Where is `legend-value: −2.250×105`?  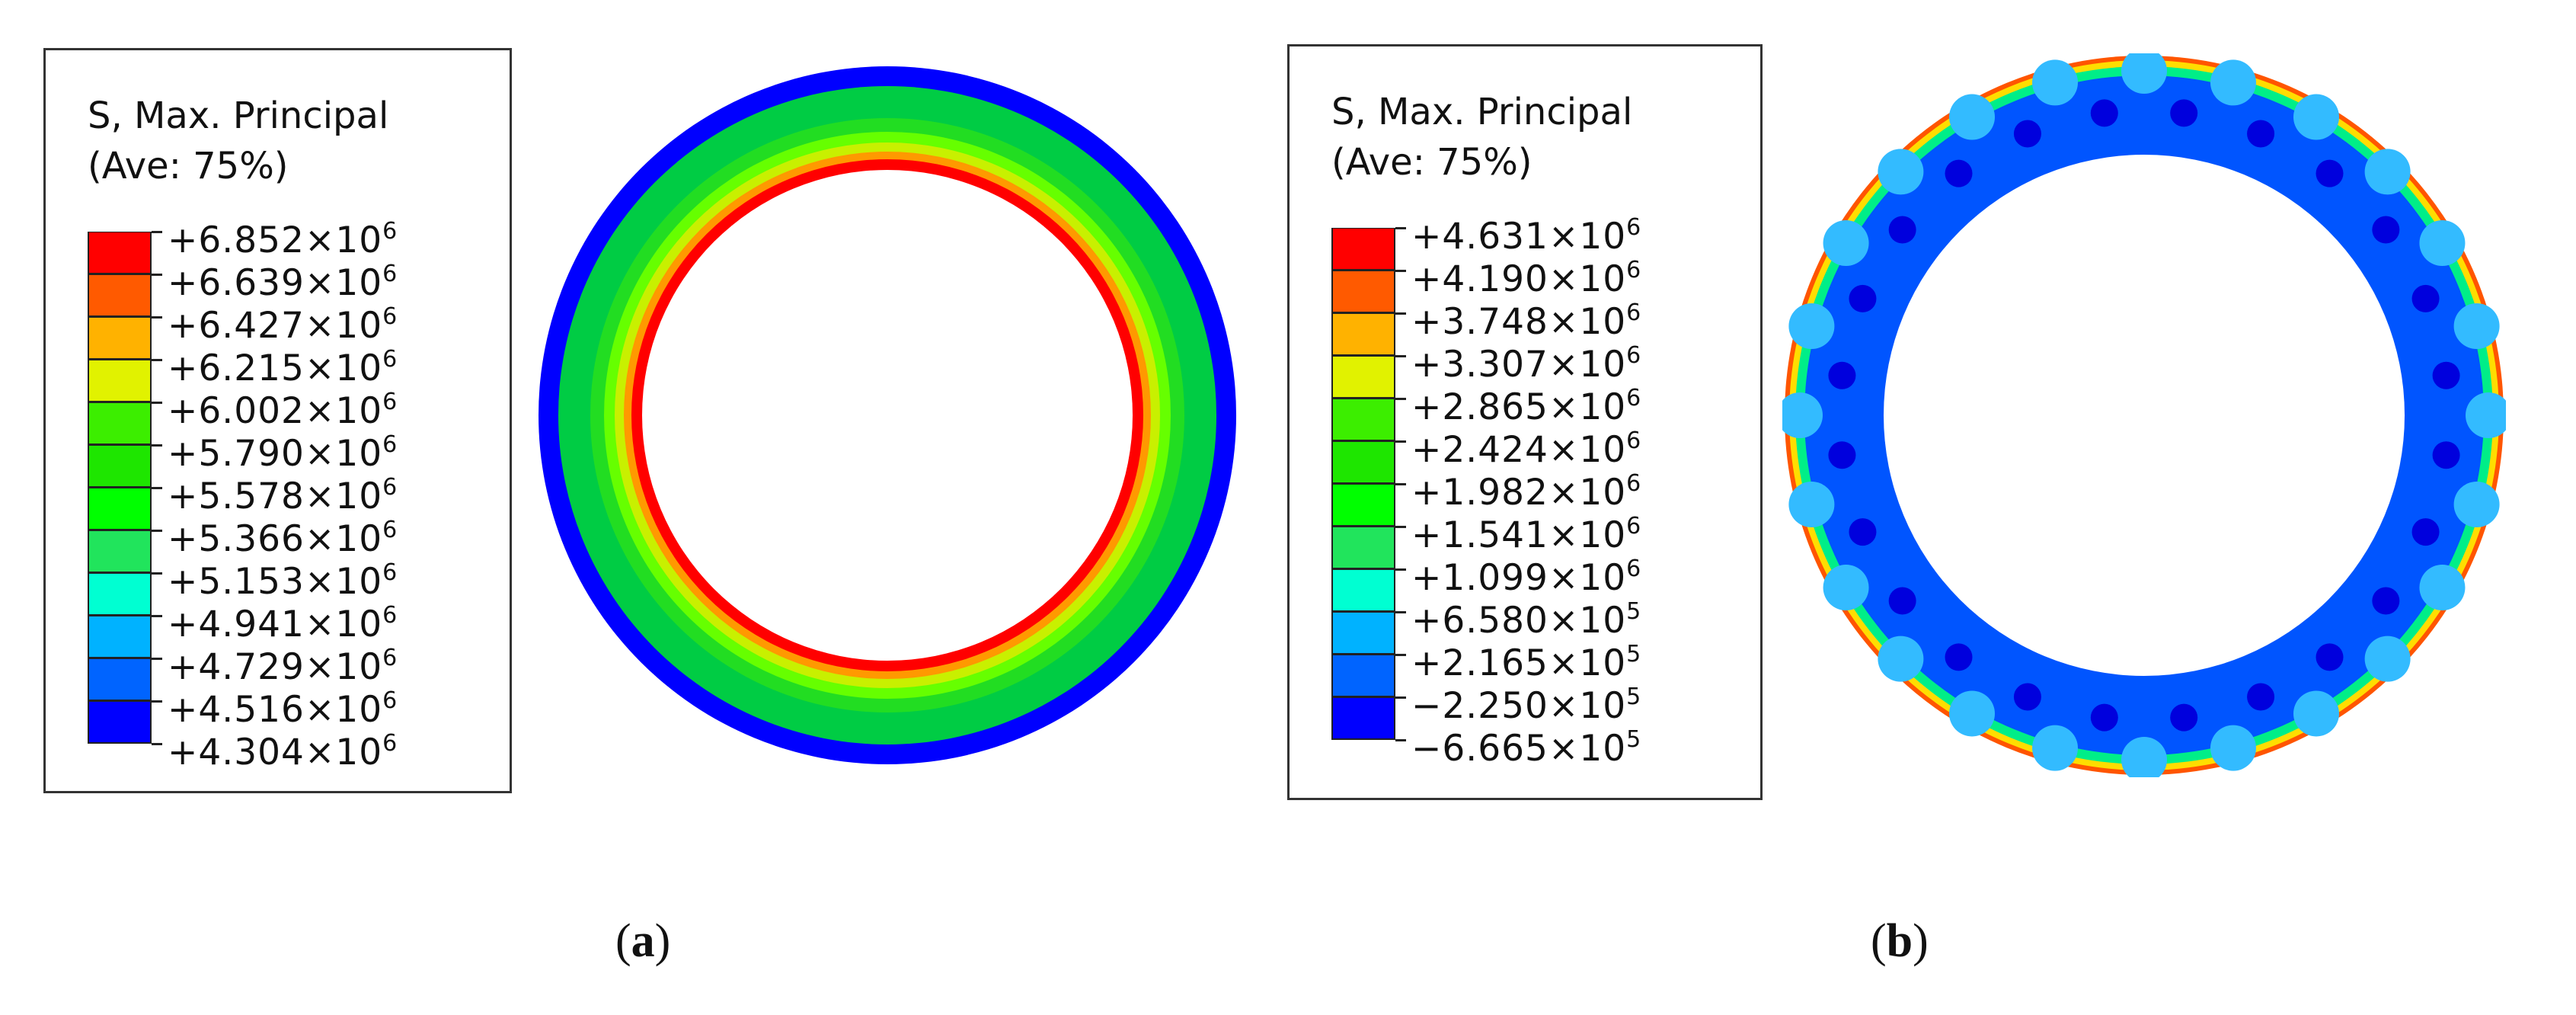 legend-value: −2.250×105 is located at coordinates (1526, 705).